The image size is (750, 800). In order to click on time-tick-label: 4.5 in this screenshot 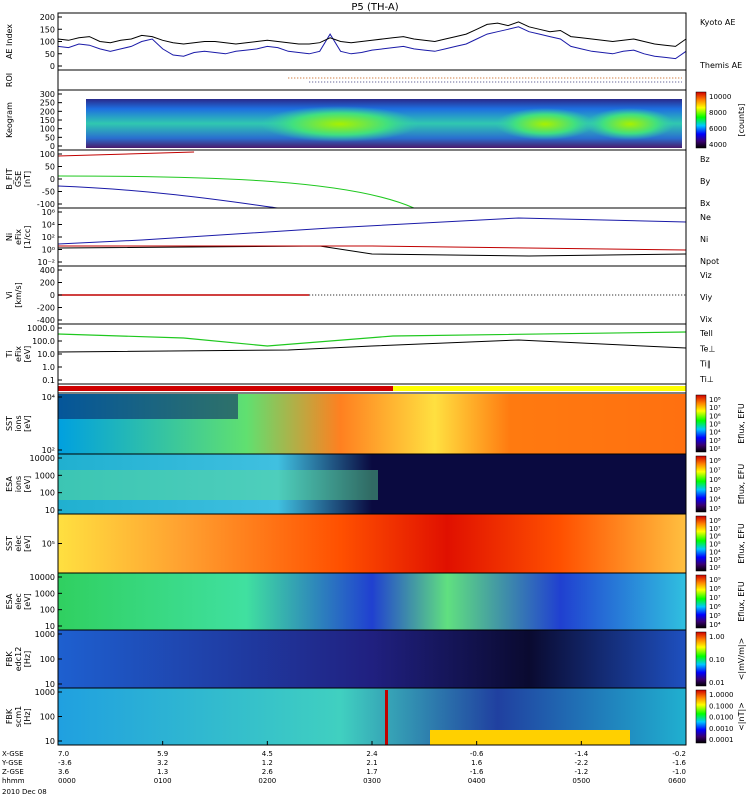, I will do `click(267, 754)`.